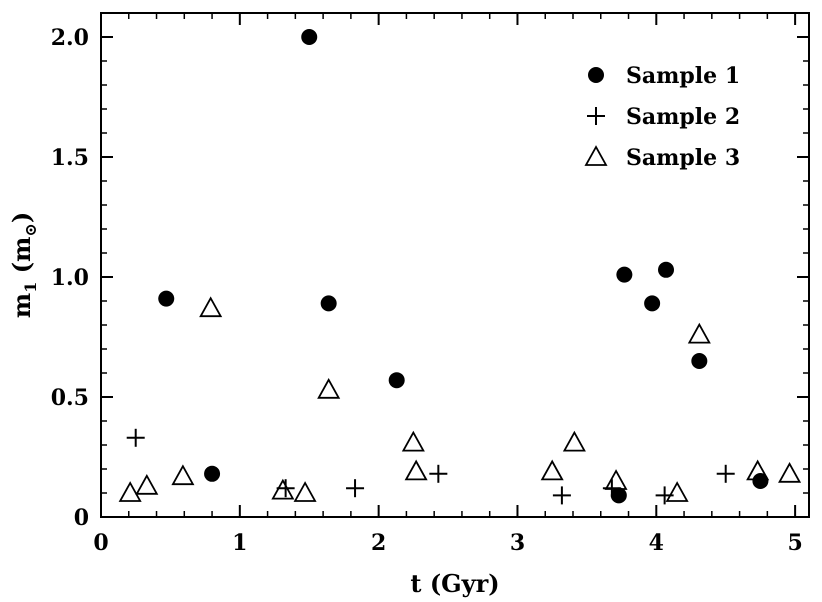 The height and width of the screenshot is (602, 822). What do you see at coordinates (454, 583) in the screenshot?
I see `x-axis-label: t (Gyr)` at bounding box center [454, 583].